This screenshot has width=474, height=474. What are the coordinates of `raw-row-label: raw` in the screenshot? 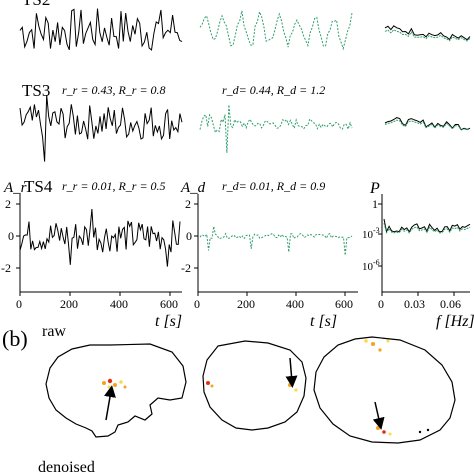 It's located at (54, 331).